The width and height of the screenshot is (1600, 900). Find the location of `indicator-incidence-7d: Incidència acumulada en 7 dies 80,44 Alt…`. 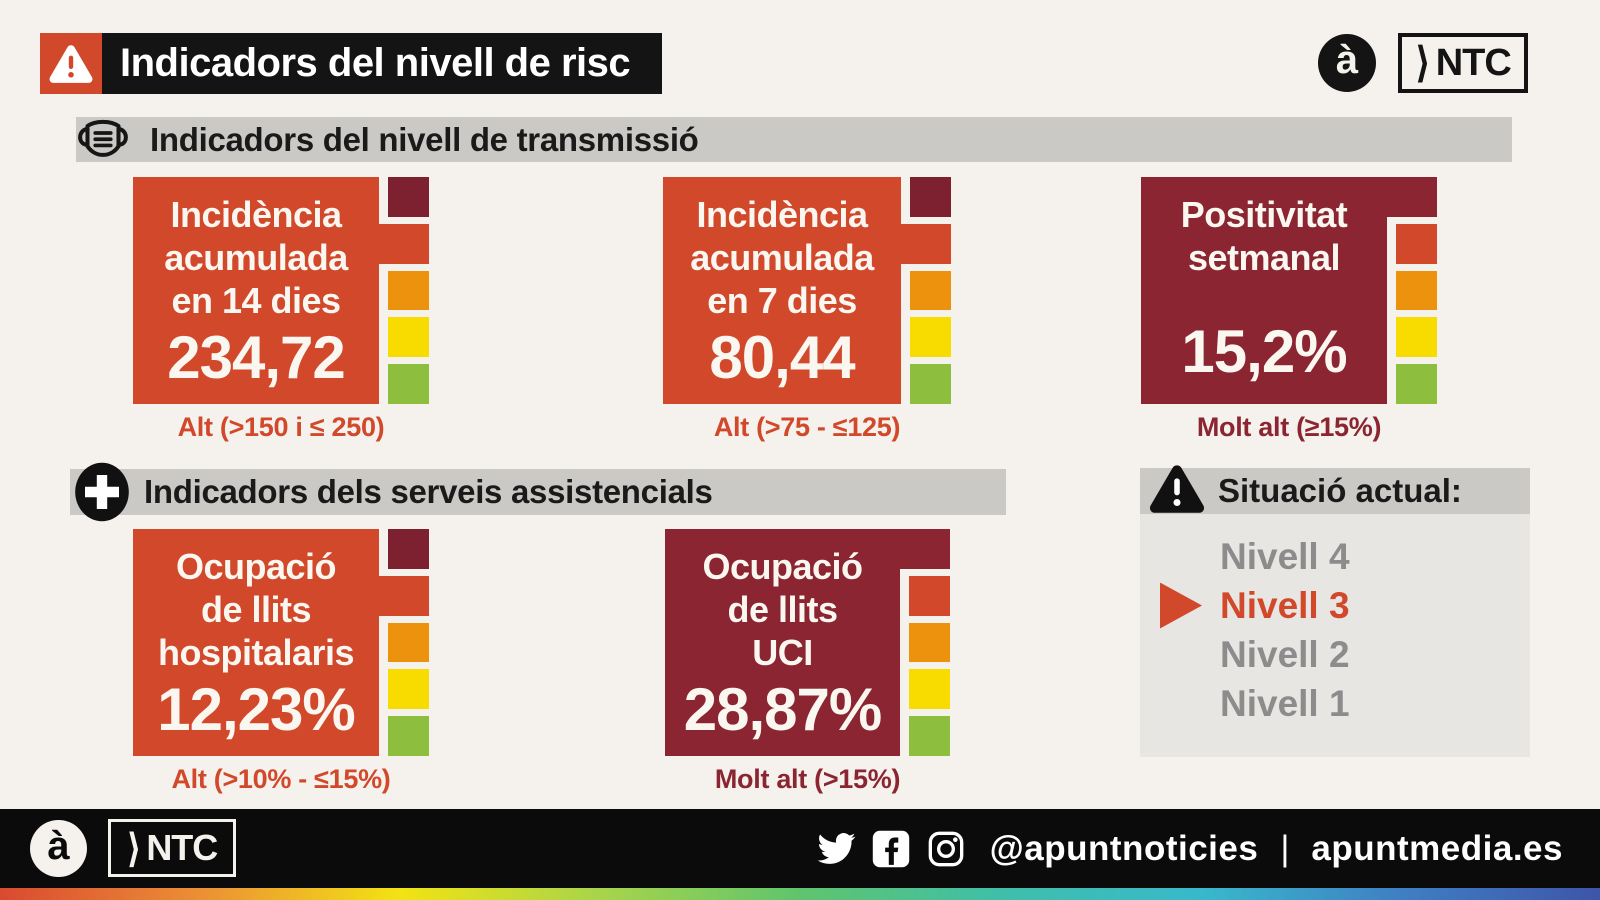

indicator-incidence-7d: Incidència acumulada en 7 dies 80,44 Alt… is located at coordinates (807, 310).